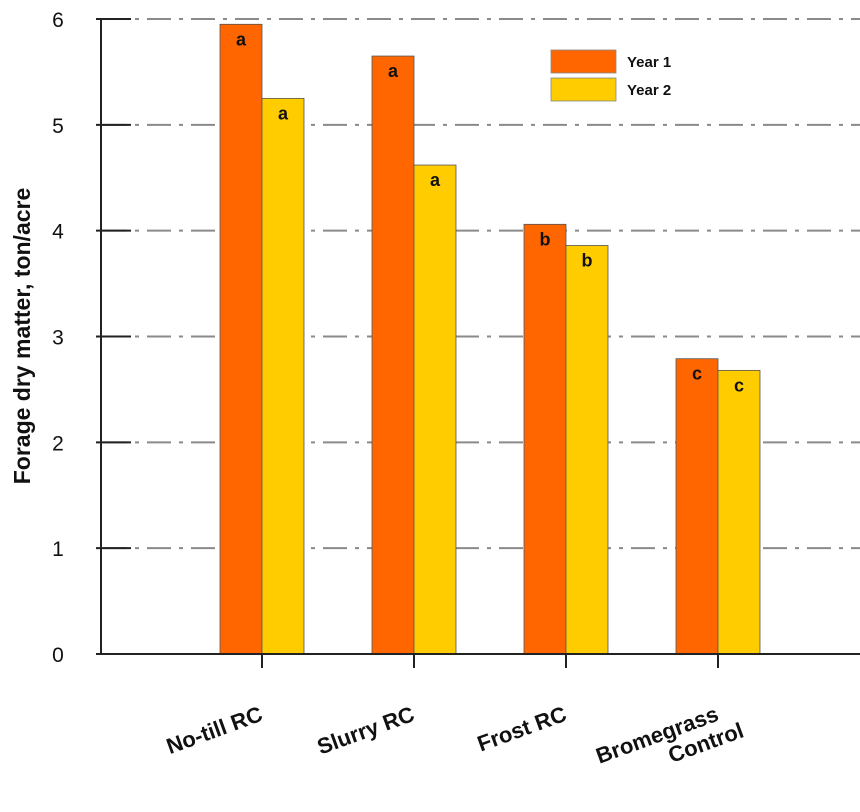 The image size is (860, 812). Describe the element at coordinates (610, 75) in the screenshot. I see `legend: Year 1 Year 2` at that location.